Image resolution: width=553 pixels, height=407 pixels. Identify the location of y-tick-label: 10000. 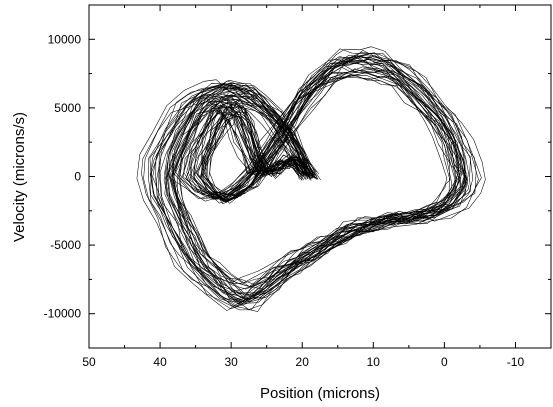
(65, 39).